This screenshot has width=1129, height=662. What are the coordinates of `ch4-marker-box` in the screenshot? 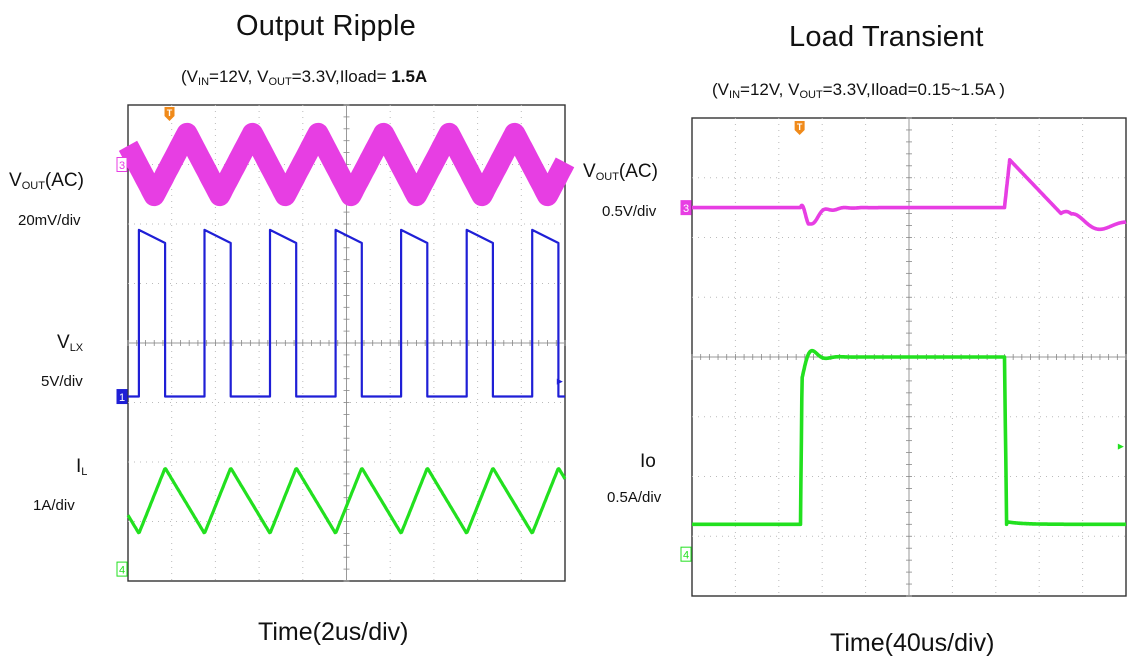 It's located at (122, 569).